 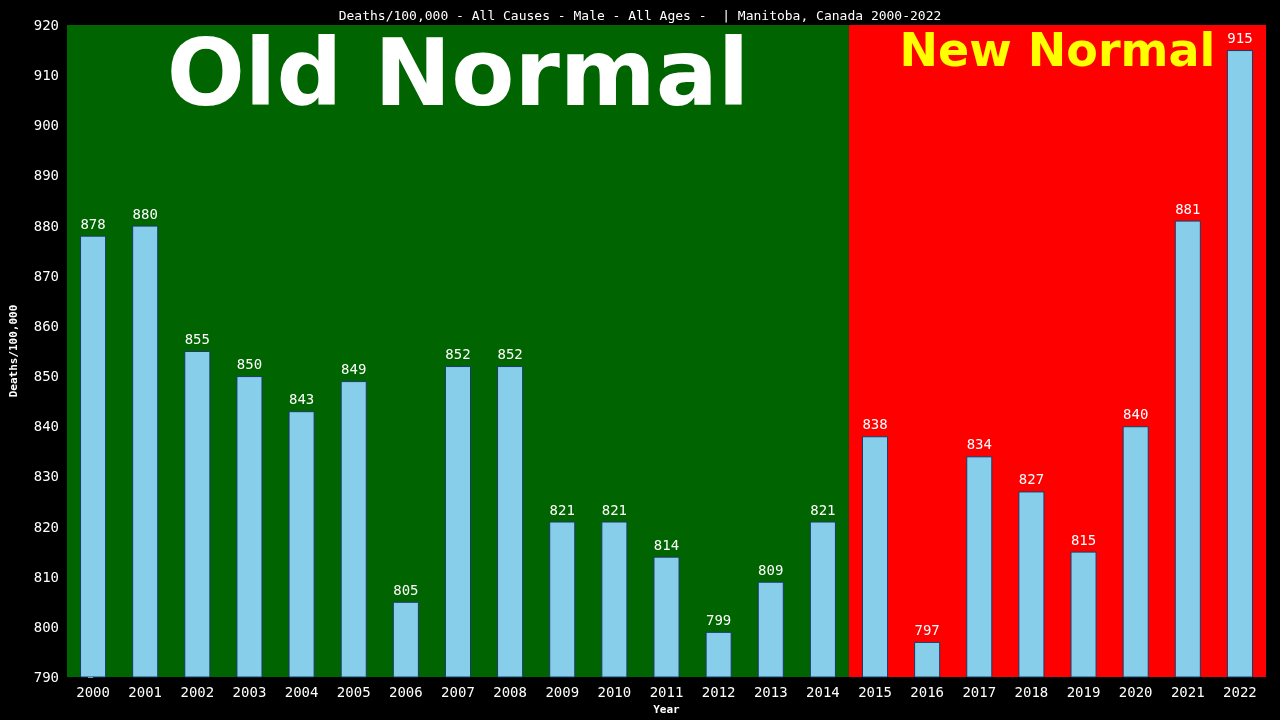 What do you see at coordinates (510, 692) in the screenshot?
I see `x-tick-label: 2008` at bounding box center [510, 692].